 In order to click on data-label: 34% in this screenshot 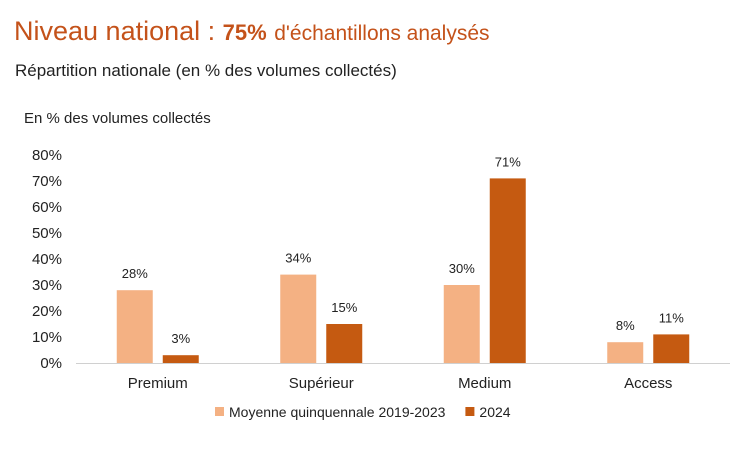, I will do `click(298, 258)`.